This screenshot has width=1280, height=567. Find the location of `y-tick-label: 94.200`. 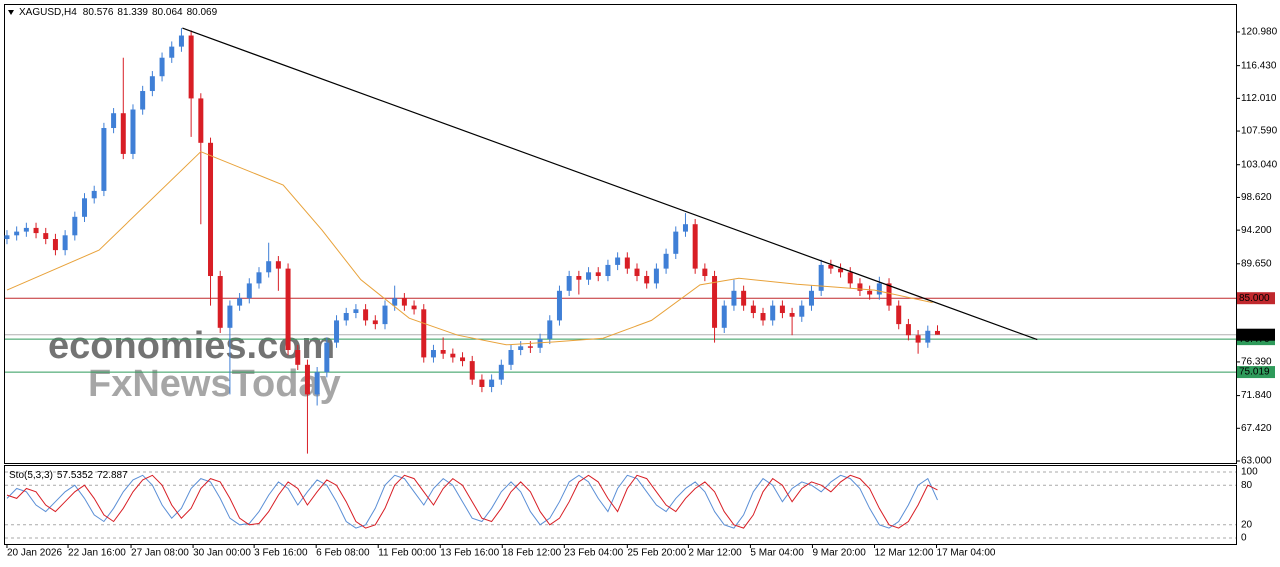

y-tick-label: 94.200 is located at coordinates (1256, 230).